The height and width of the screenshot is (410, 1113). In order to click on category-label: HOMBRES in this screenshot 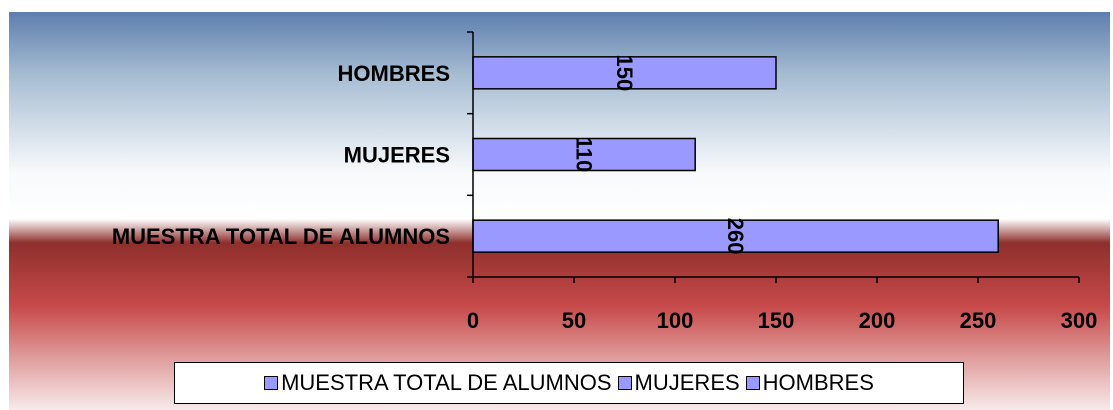, I will do `click(394, 73)`.